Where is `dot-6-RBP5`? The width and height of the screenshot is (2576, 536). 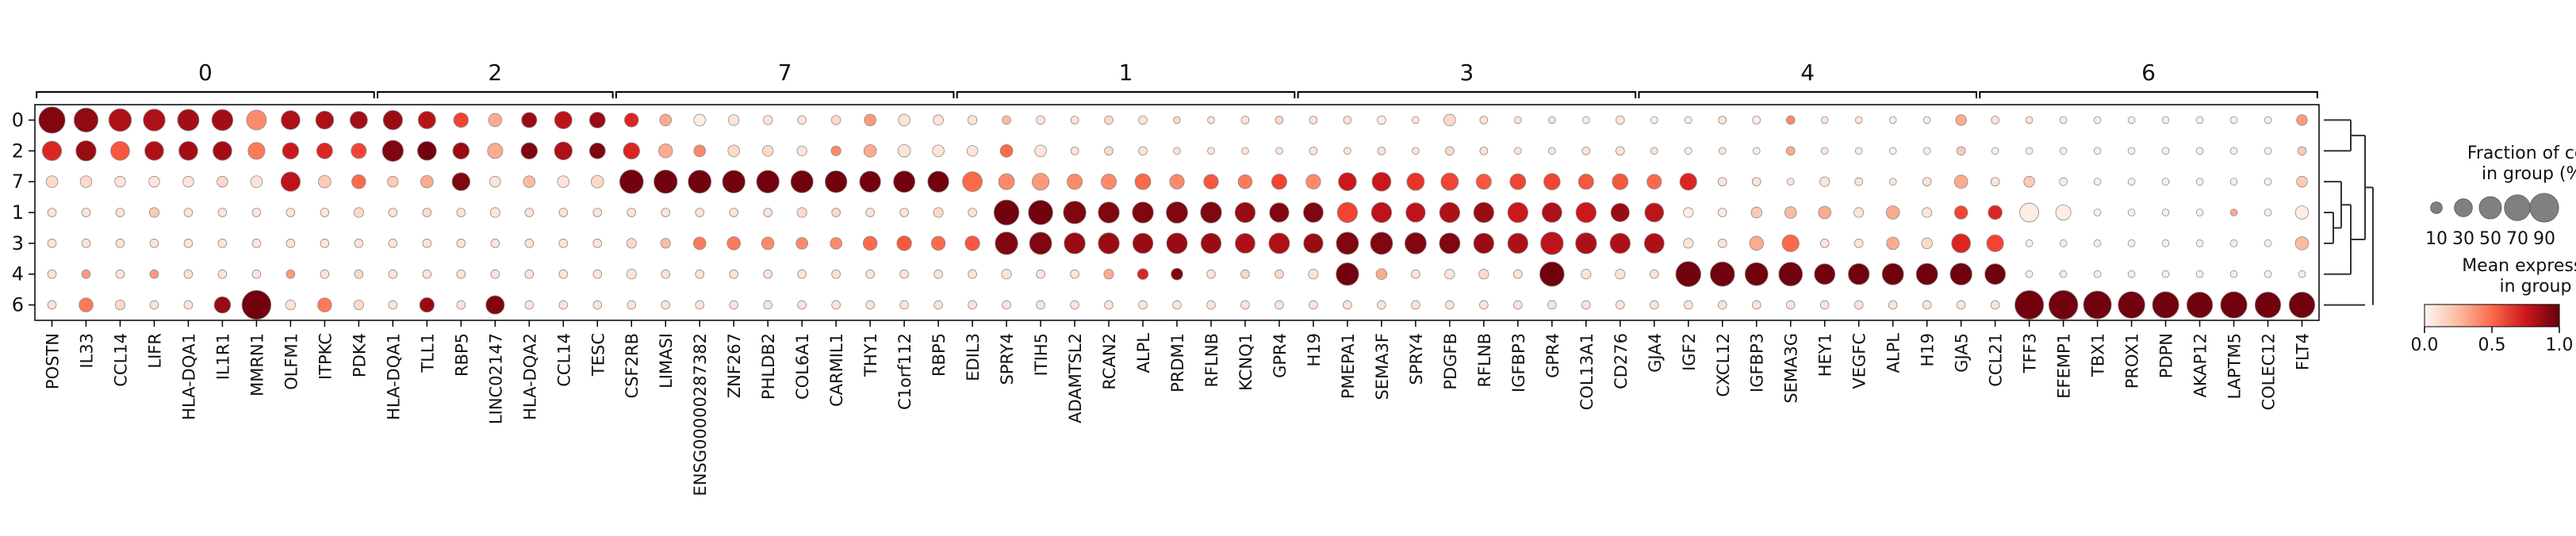
dot-6-RBP5 is located at coordinates (461, 305).